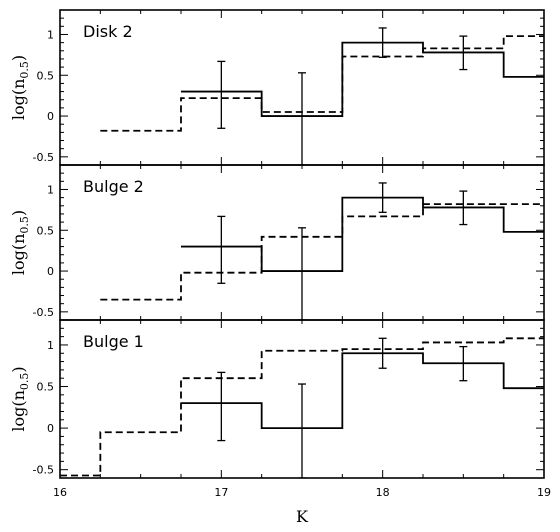 This screenshot has width=560, height=532. Describe the element at coordinates (60, 492) in the screenshot. I see `x-tick-label: 16` at that location.